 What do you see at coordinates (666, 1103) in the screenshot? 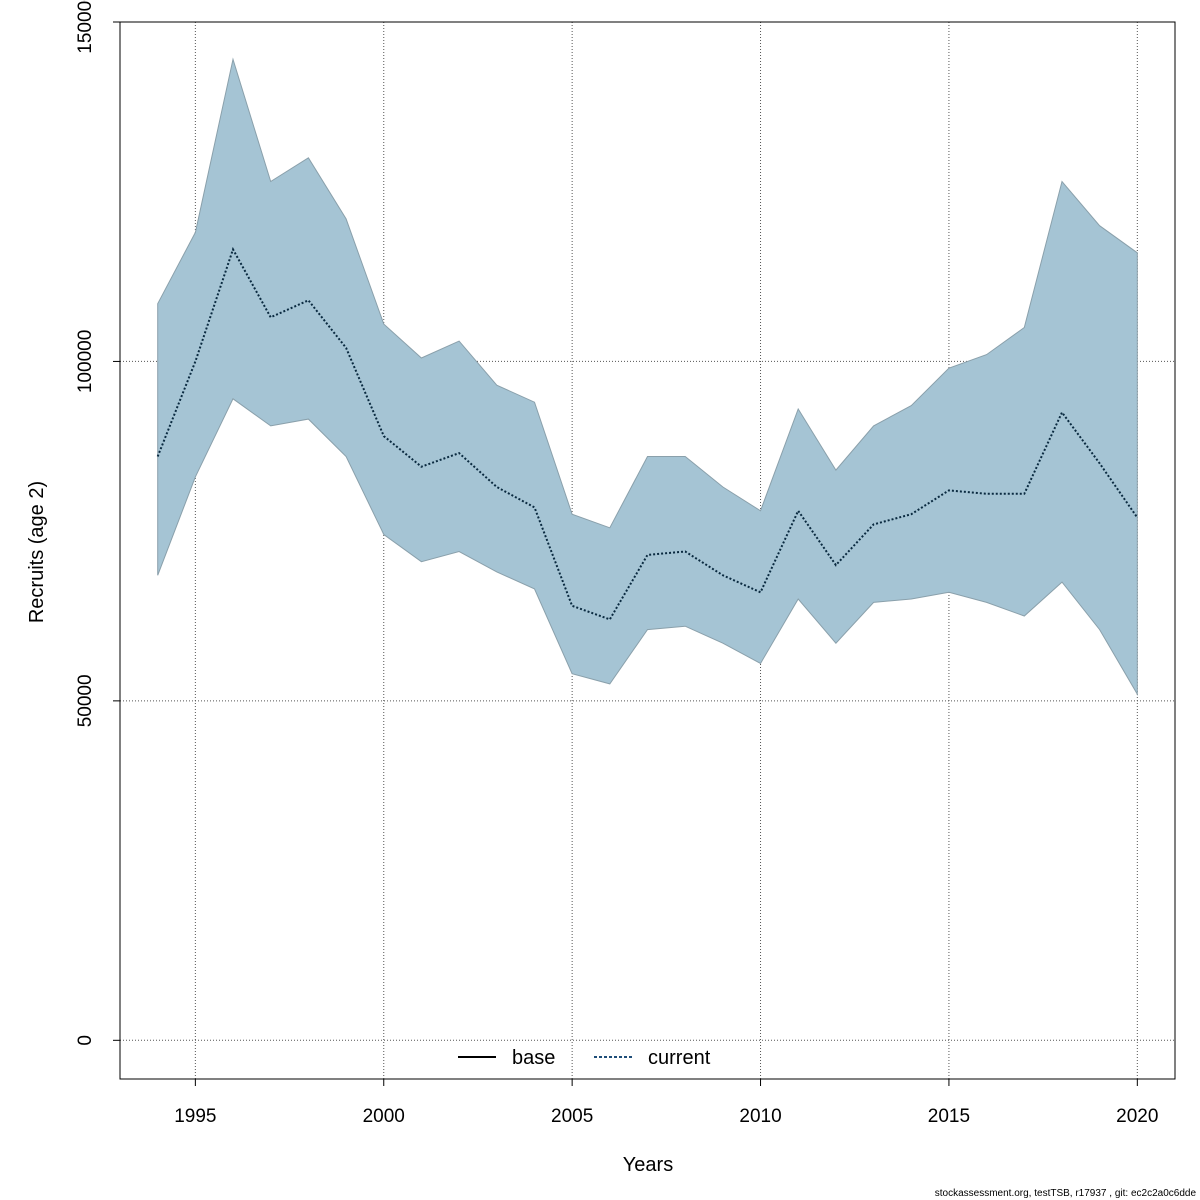
I see `x-axis: 1995 2000 2005 2010 2015 2020` at bounding box center [666, 1103].